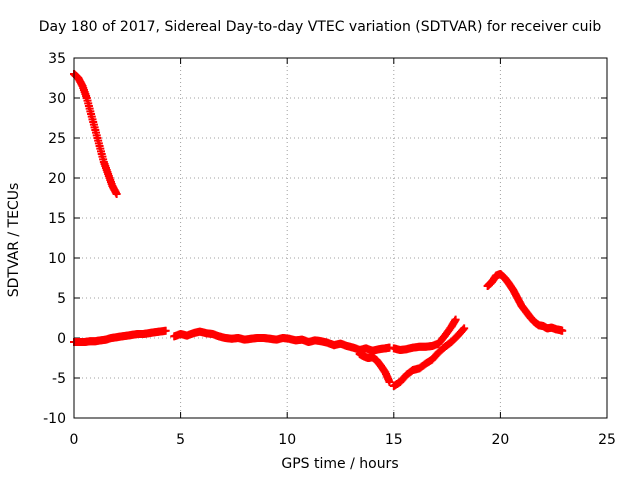  Describe the element at coordinates (61, 339) in the screenshot. I see `y-tick-label: 0` at that location.